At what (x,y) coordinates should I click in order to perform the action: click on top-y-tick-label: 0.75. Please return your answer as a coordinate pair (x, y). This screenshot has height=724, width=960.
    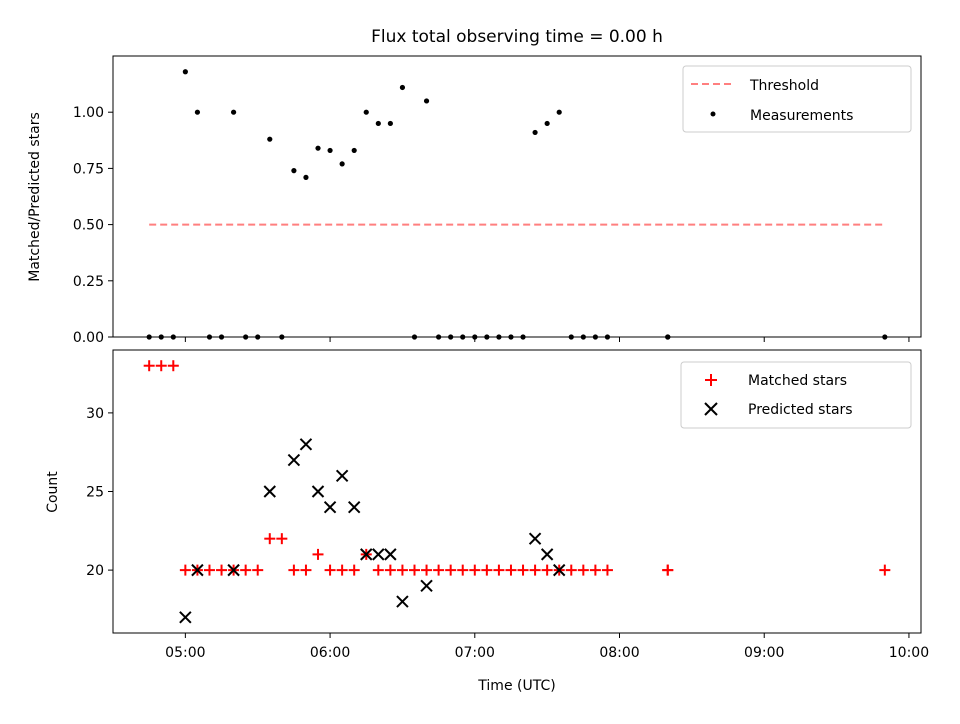
    Looking at the image, I should click on (88, 169).